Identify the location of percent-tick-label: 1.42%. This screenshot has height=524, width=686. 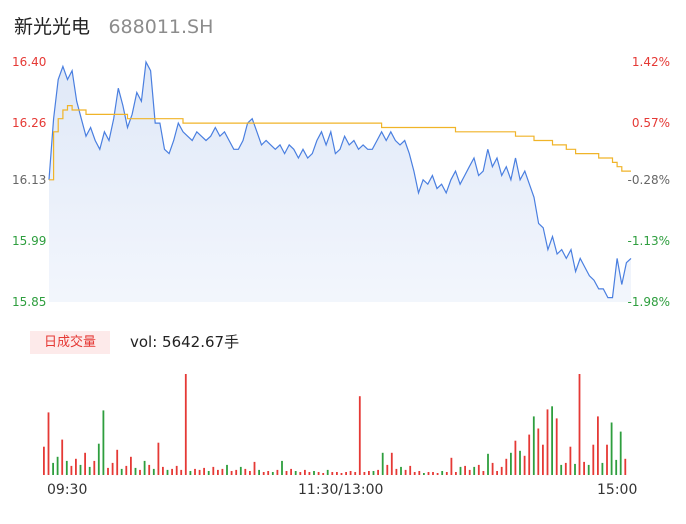
(650, 62).